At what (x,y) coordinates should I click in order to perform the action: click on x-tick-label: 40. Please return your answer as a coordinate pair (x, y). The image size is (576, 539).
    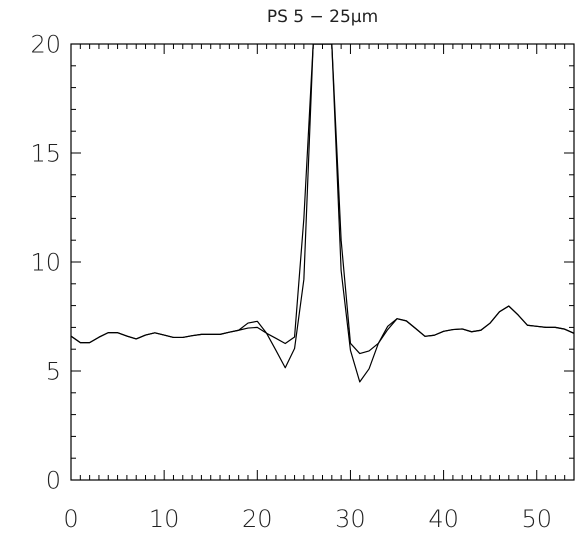
    Looking at the image, I should click on (443, 519).